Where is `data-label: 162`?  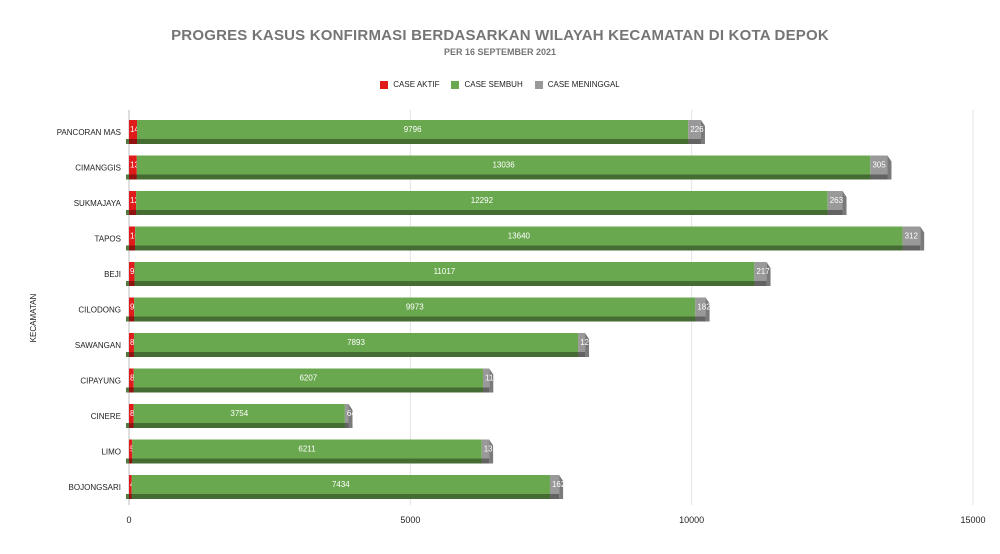
data-label: 162 is located at coordinates (559, 484).